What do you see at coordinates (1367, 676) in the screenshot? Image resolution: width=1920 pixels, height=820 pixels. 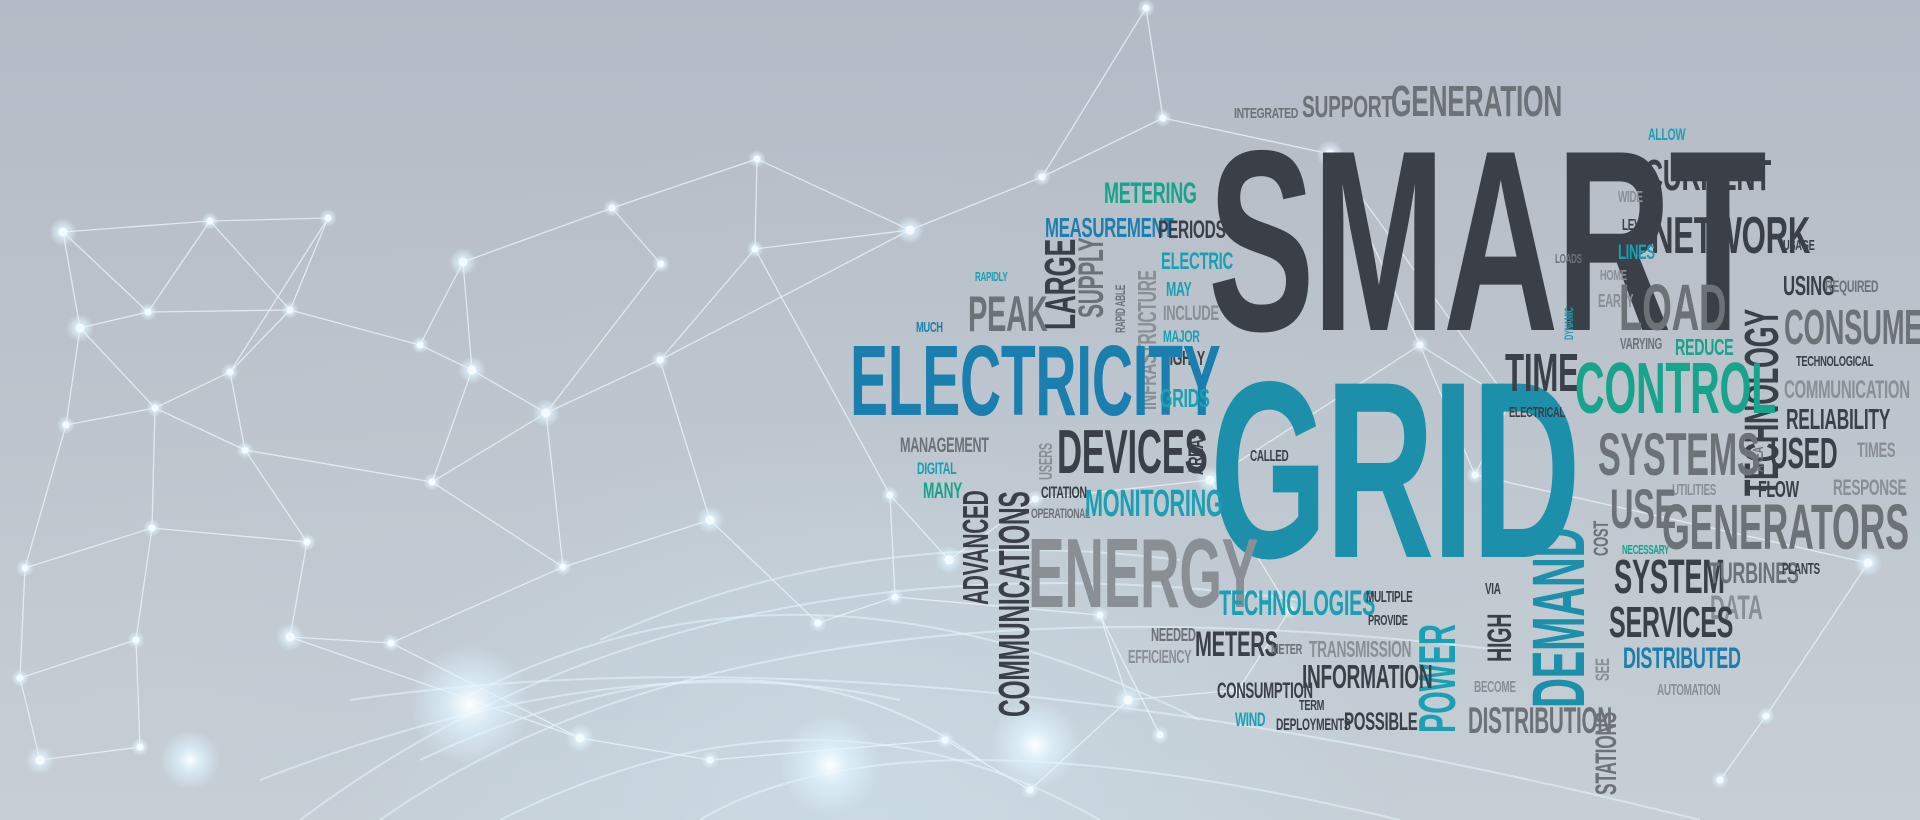 I see `word-information: INFORMATION` at bounding box center [1367, 676].